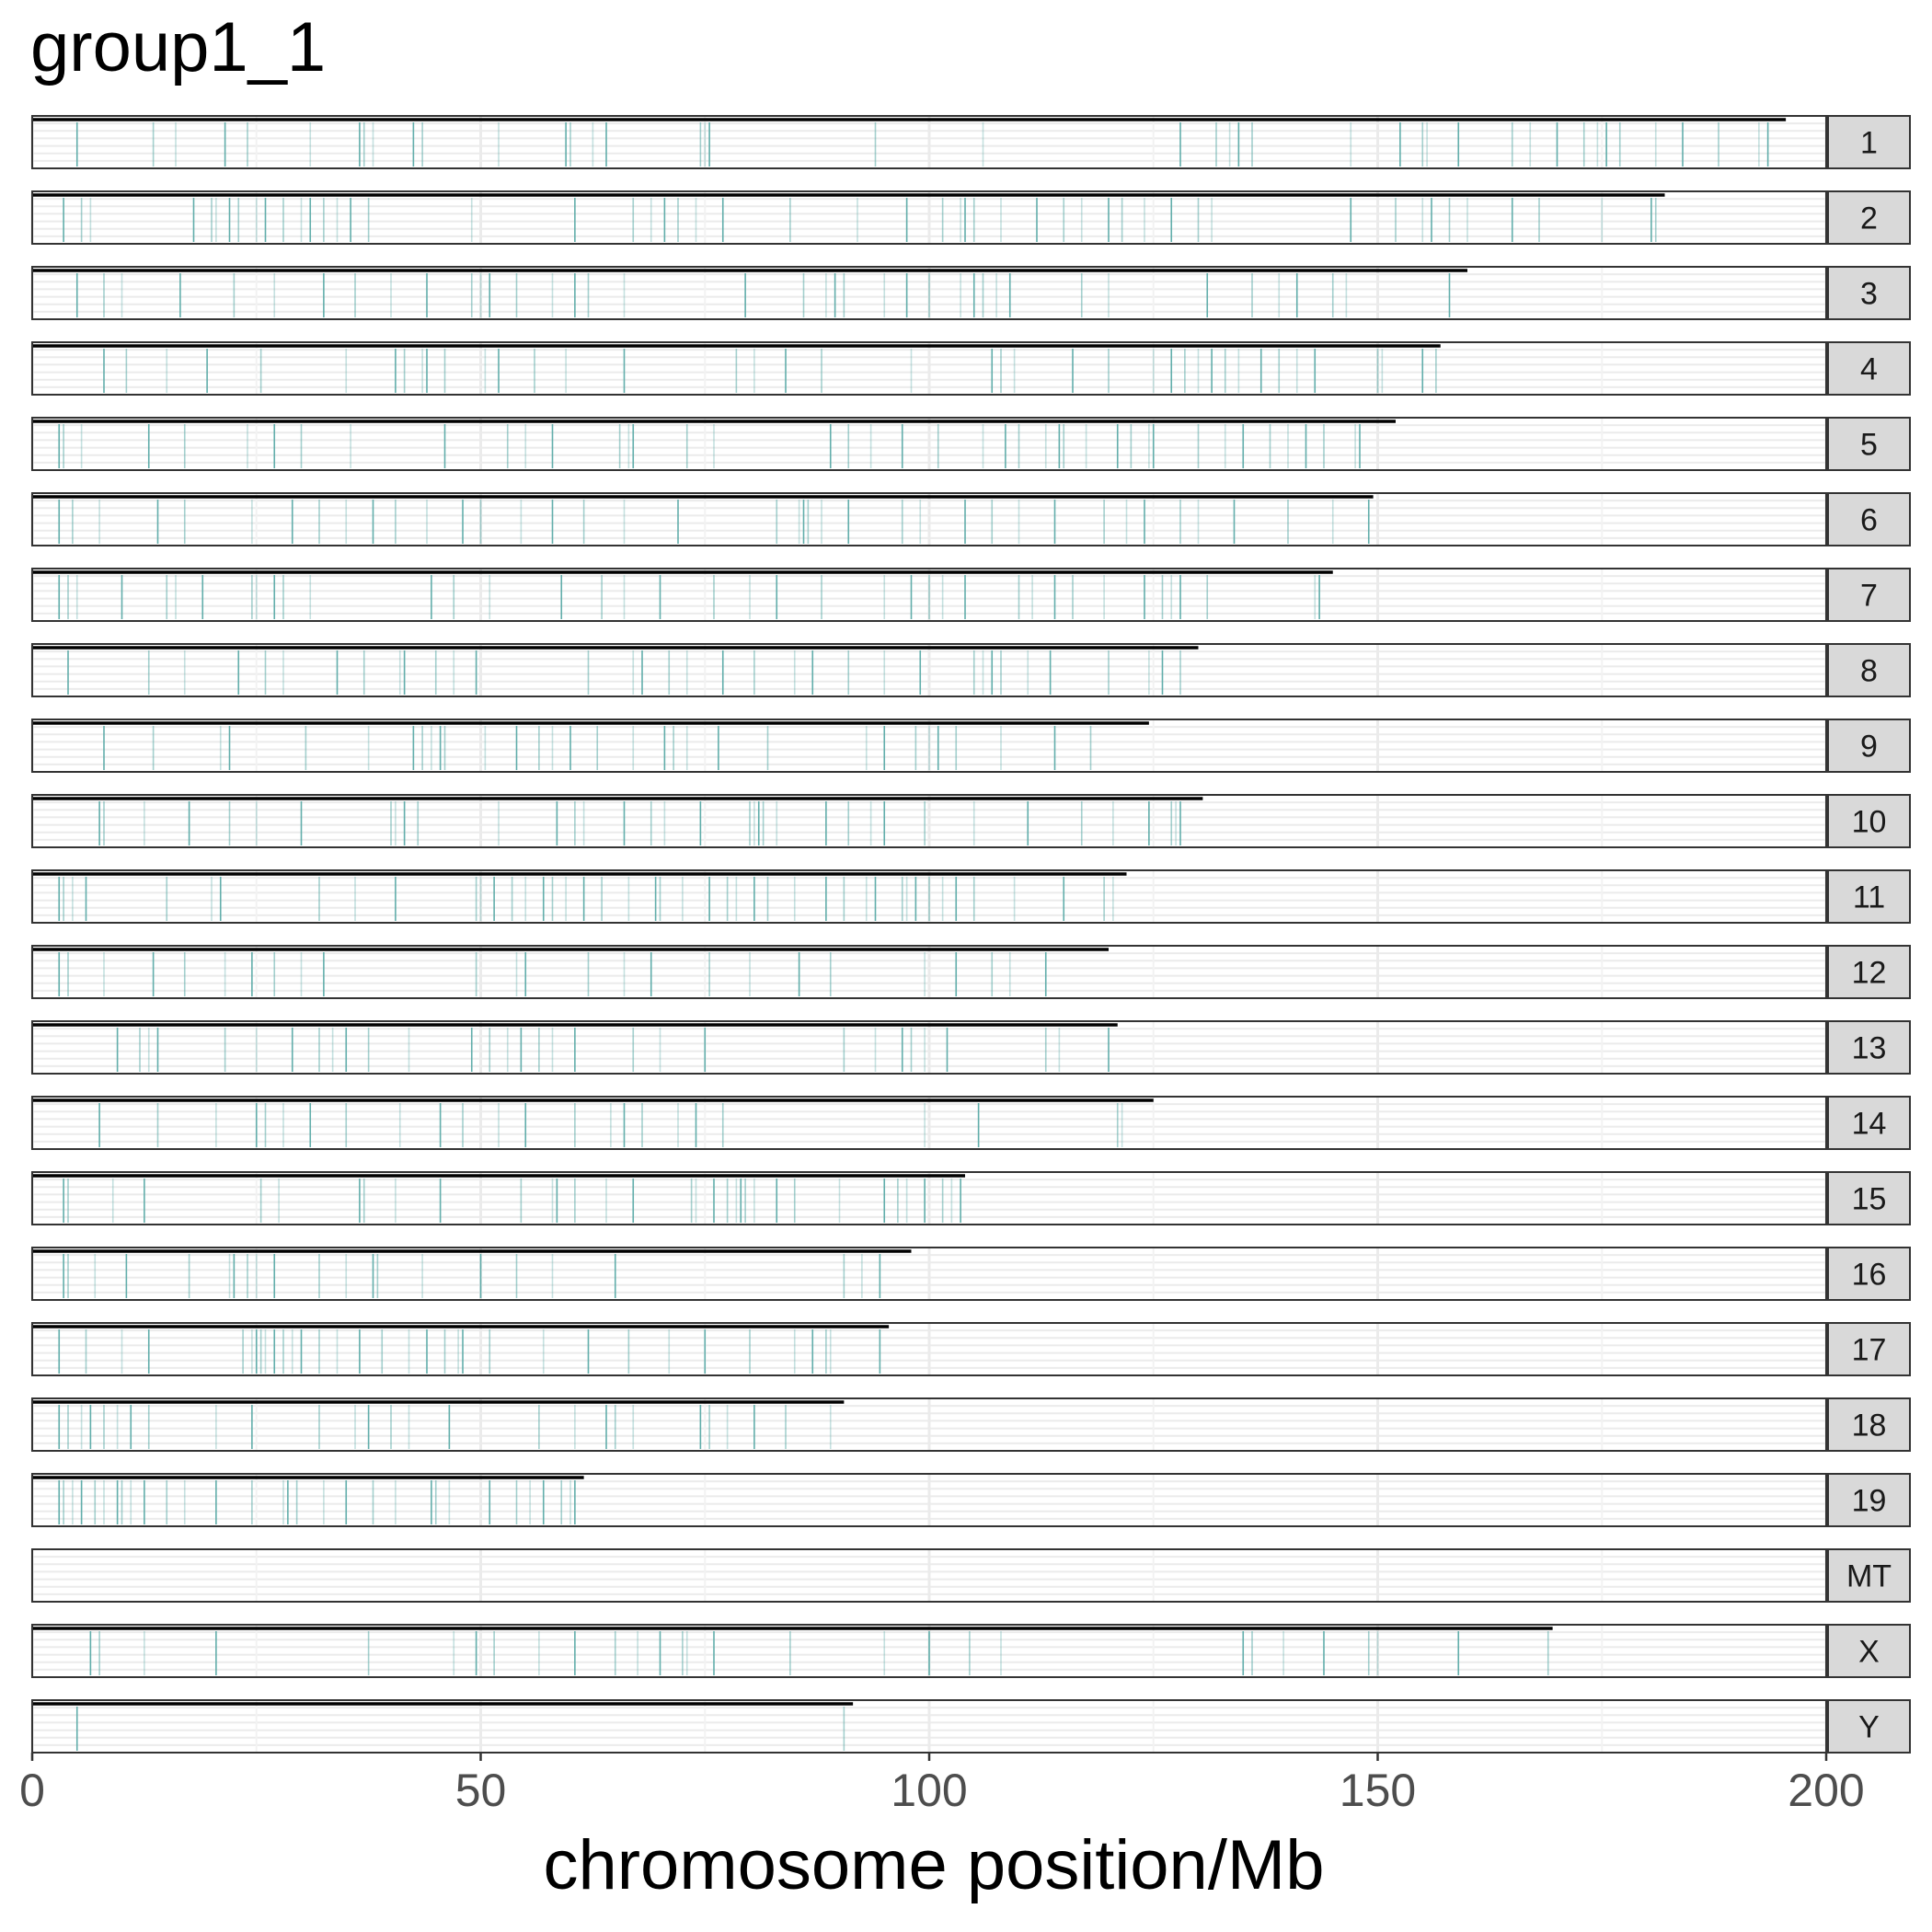 The height and width of the screenshot is (1932, 1932). I want to click on panel-2: 2, so click(970, 217).